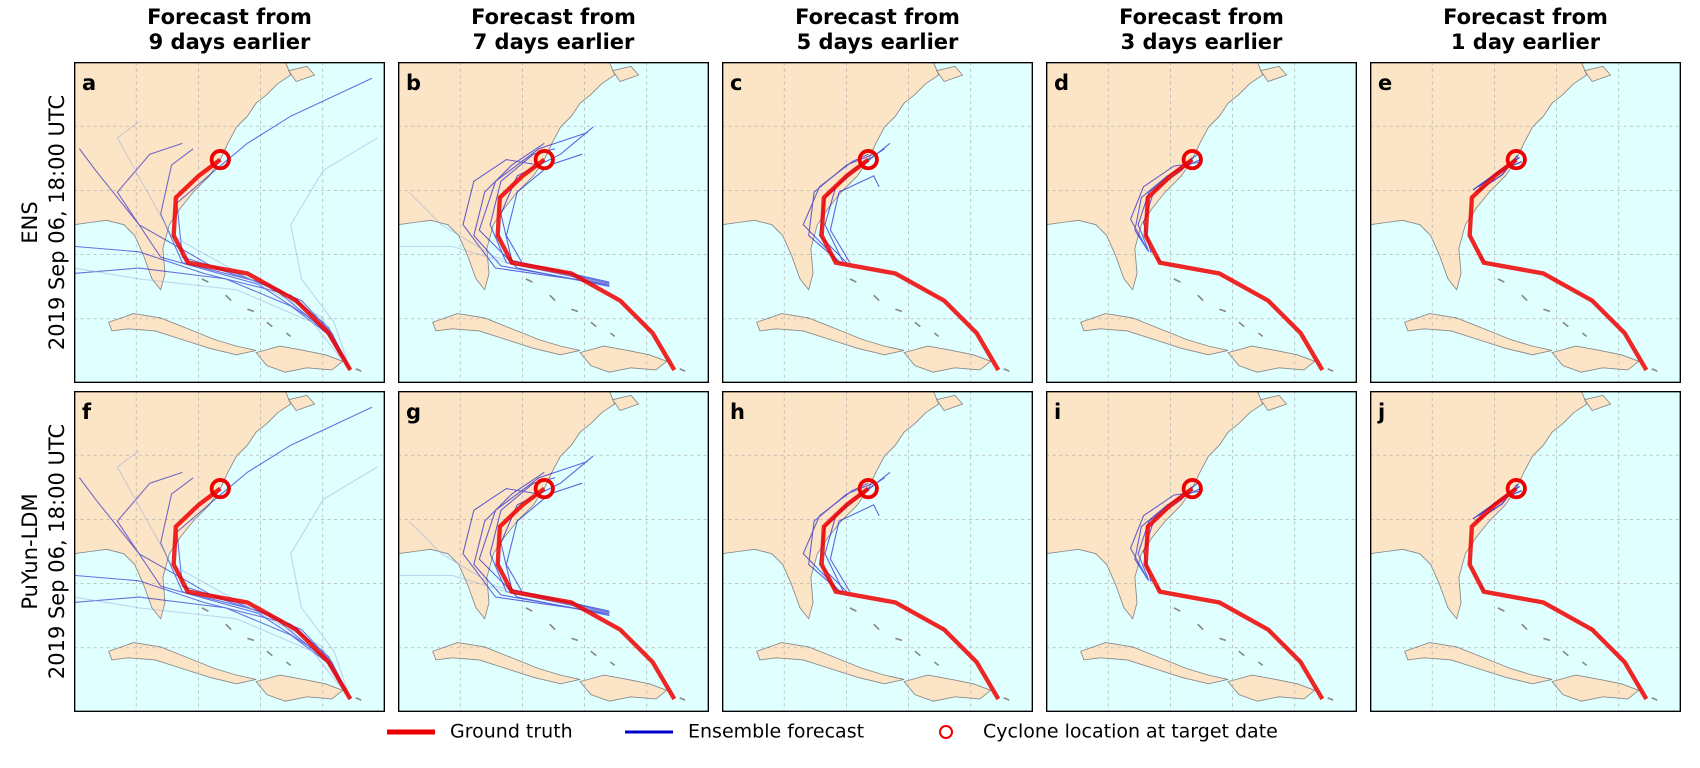  Describe the element at coordinates (30, 222) in the screenshot. I see `row-model: ENS` at that location.